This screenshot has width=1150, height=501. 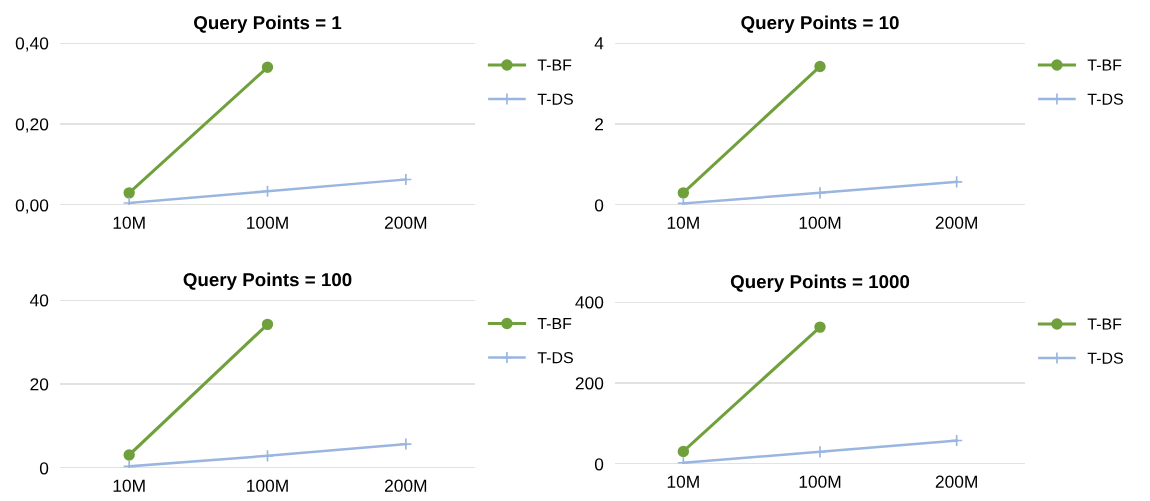 I want to click on chart-title: Query Points = 1, so click(x=268, y=24).